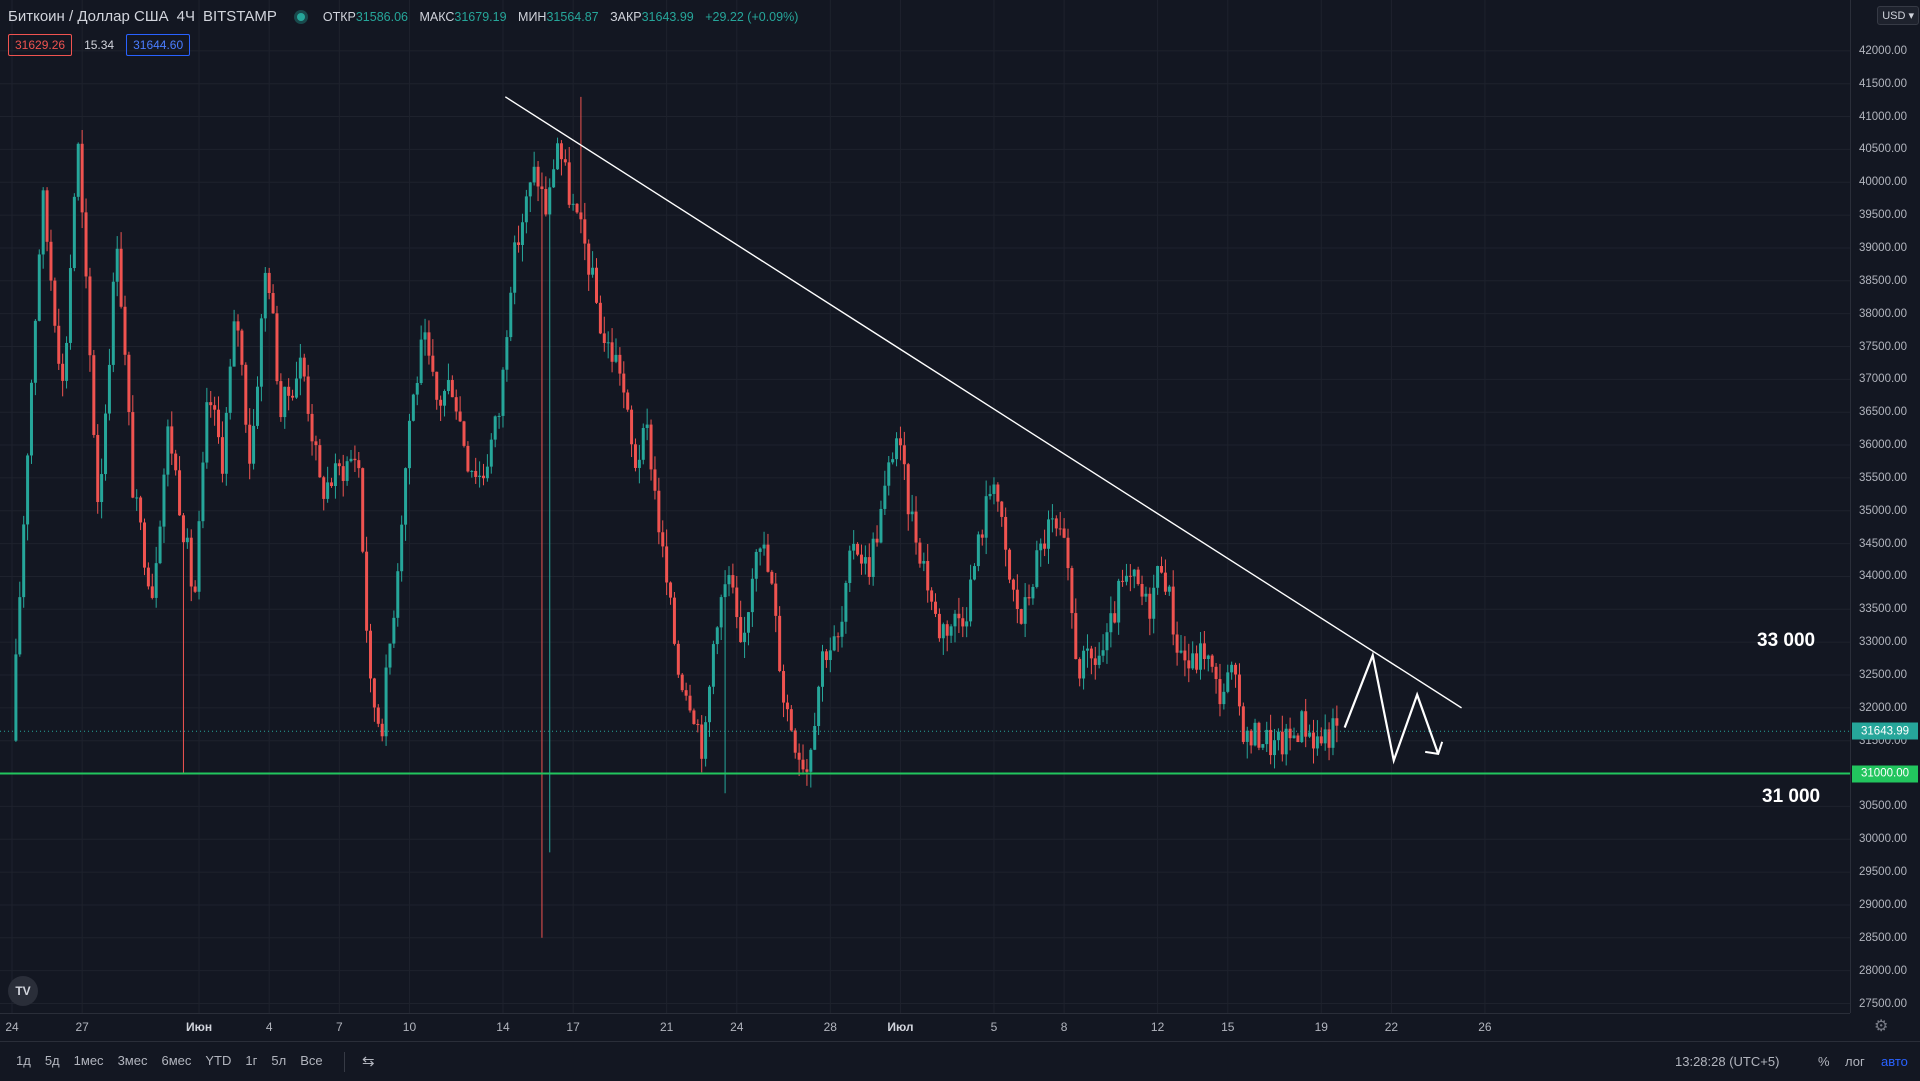 The width and height of the screenshot is (1920, 1081). What do you see at coordinates (1824, 1061) in the screenshot?
I see `percent-toggle: %` at bounding box center [1824, 1061].